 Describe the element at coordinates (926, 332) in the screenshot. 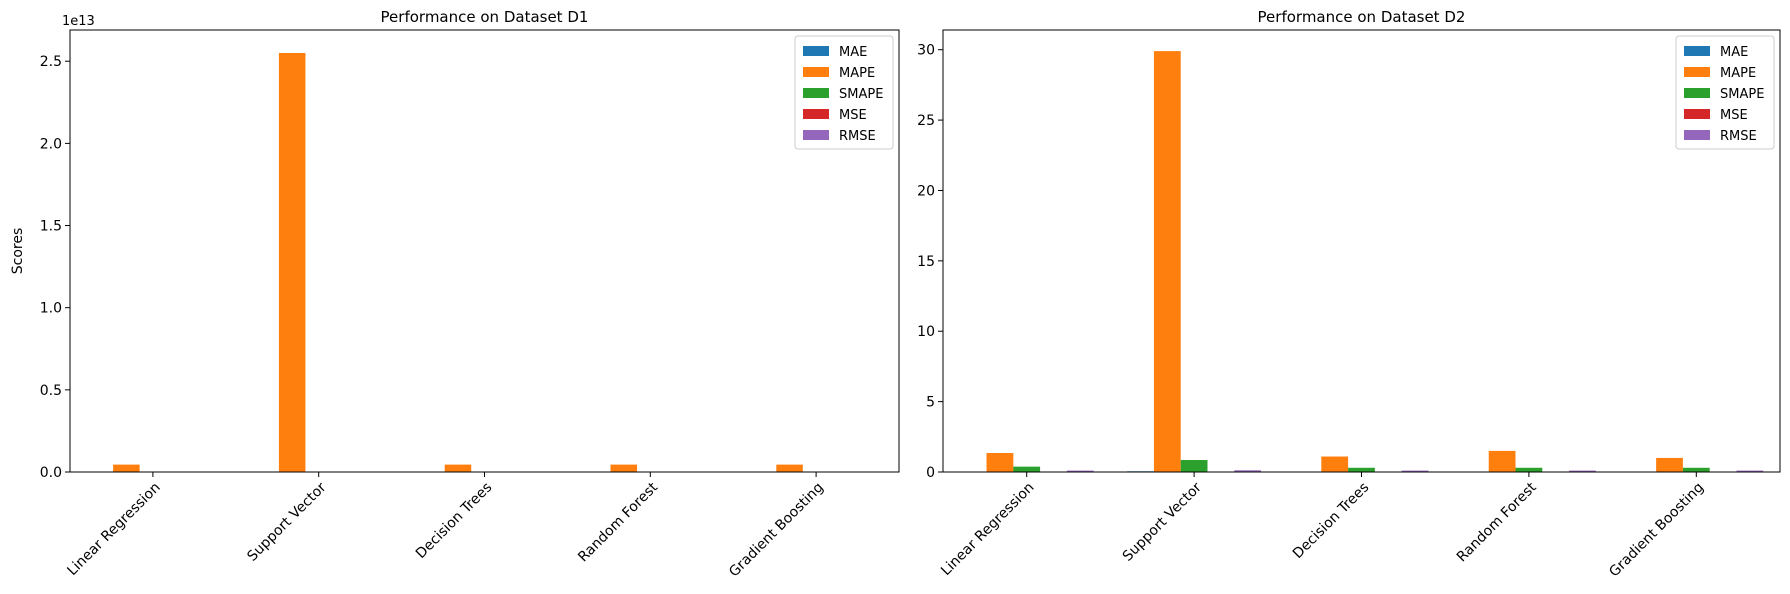

I see `y-tick-label: 10` at that location.